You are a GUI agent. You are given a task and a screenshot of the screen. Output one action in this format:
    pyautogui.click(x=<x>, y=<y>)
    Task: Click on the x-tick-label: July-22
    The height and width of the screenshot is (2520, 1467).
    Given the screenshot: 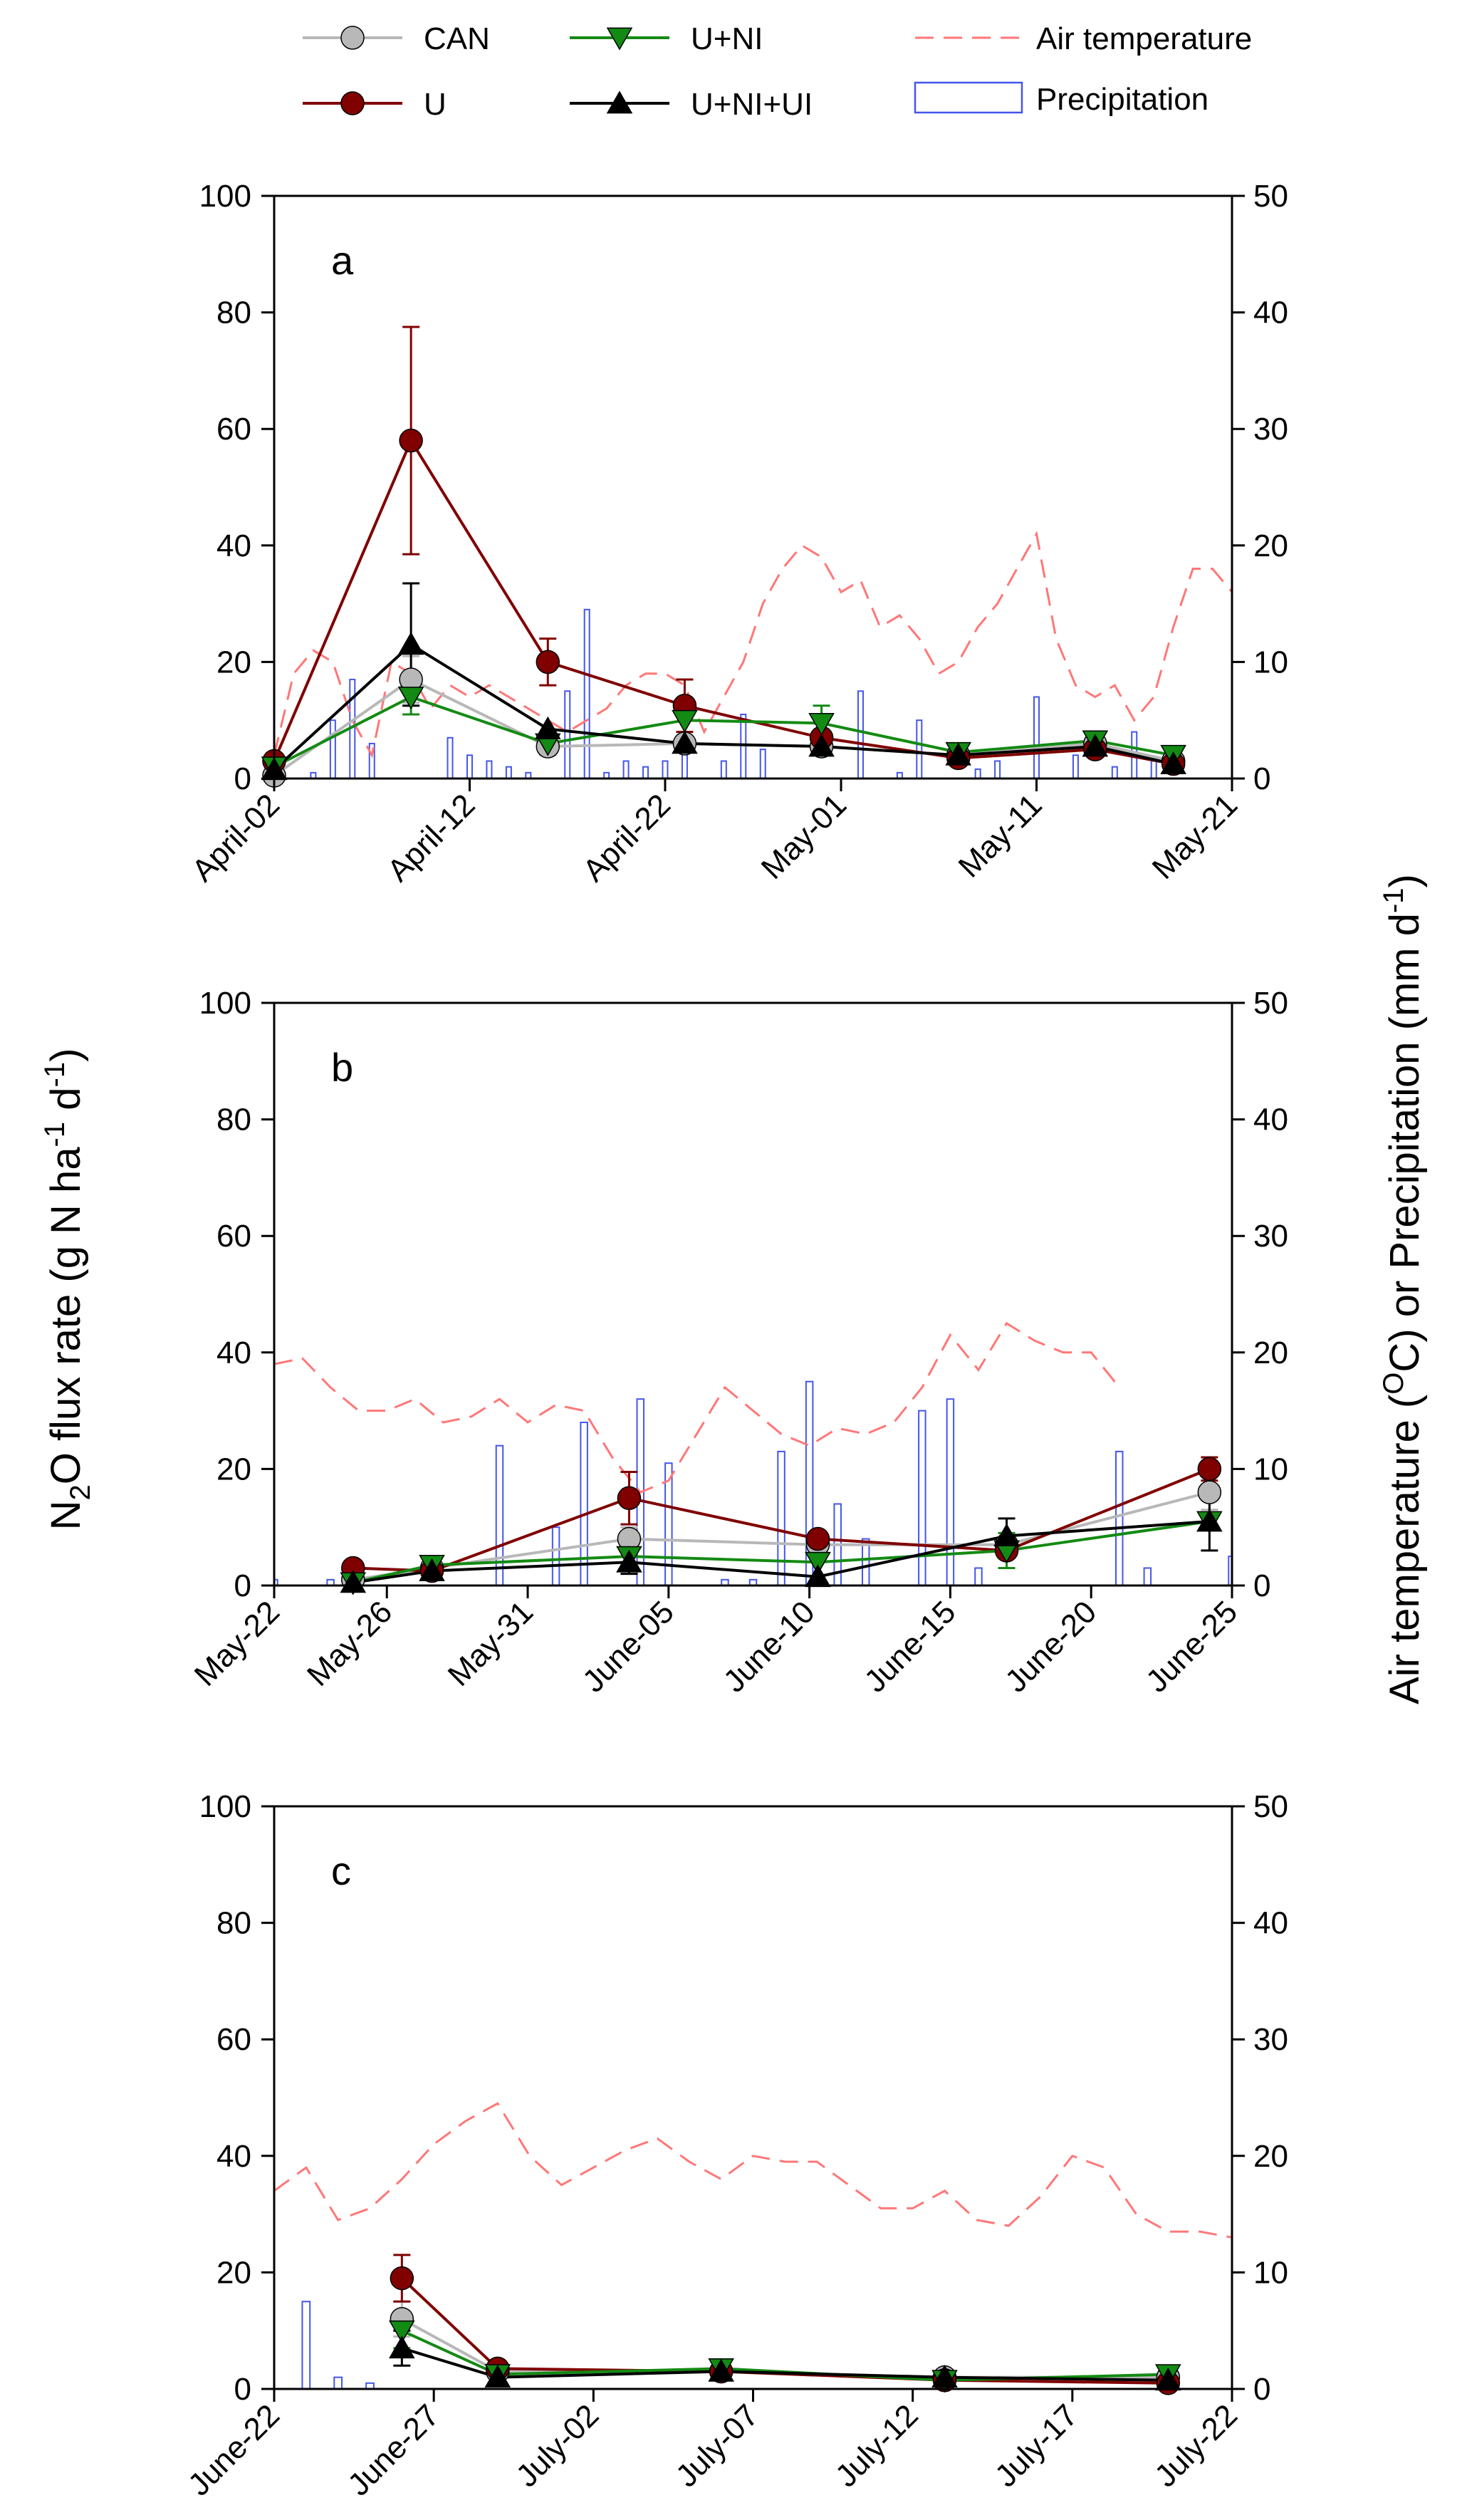 What is the action you would take?
    pyautogui.click(x=1196, y=2445)
    